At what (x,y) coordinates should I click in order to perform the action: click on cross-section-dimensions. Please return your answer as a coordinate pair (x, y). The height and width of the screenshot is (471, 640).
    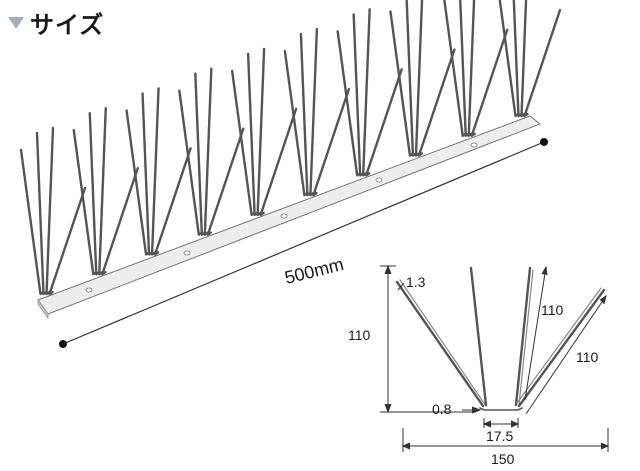
    Looking at the image, I should click on (495, 358).